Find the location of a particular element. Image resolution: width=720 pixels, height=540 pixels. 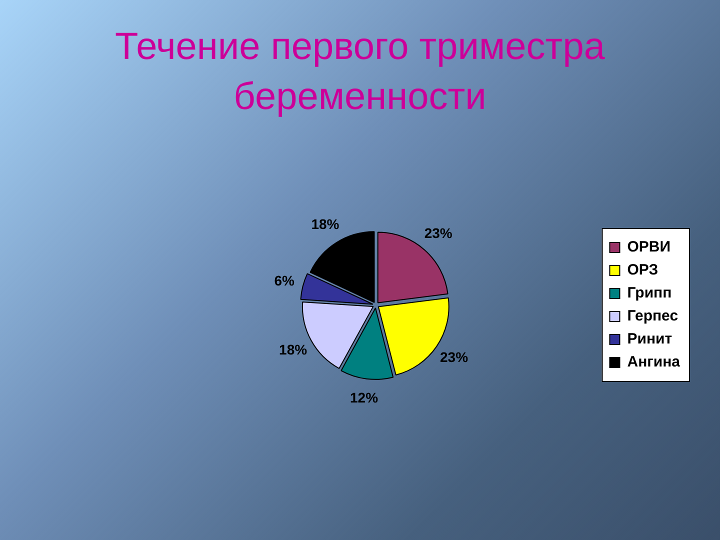

legend-label: ОРВИ is located at coordinates (649, 247).